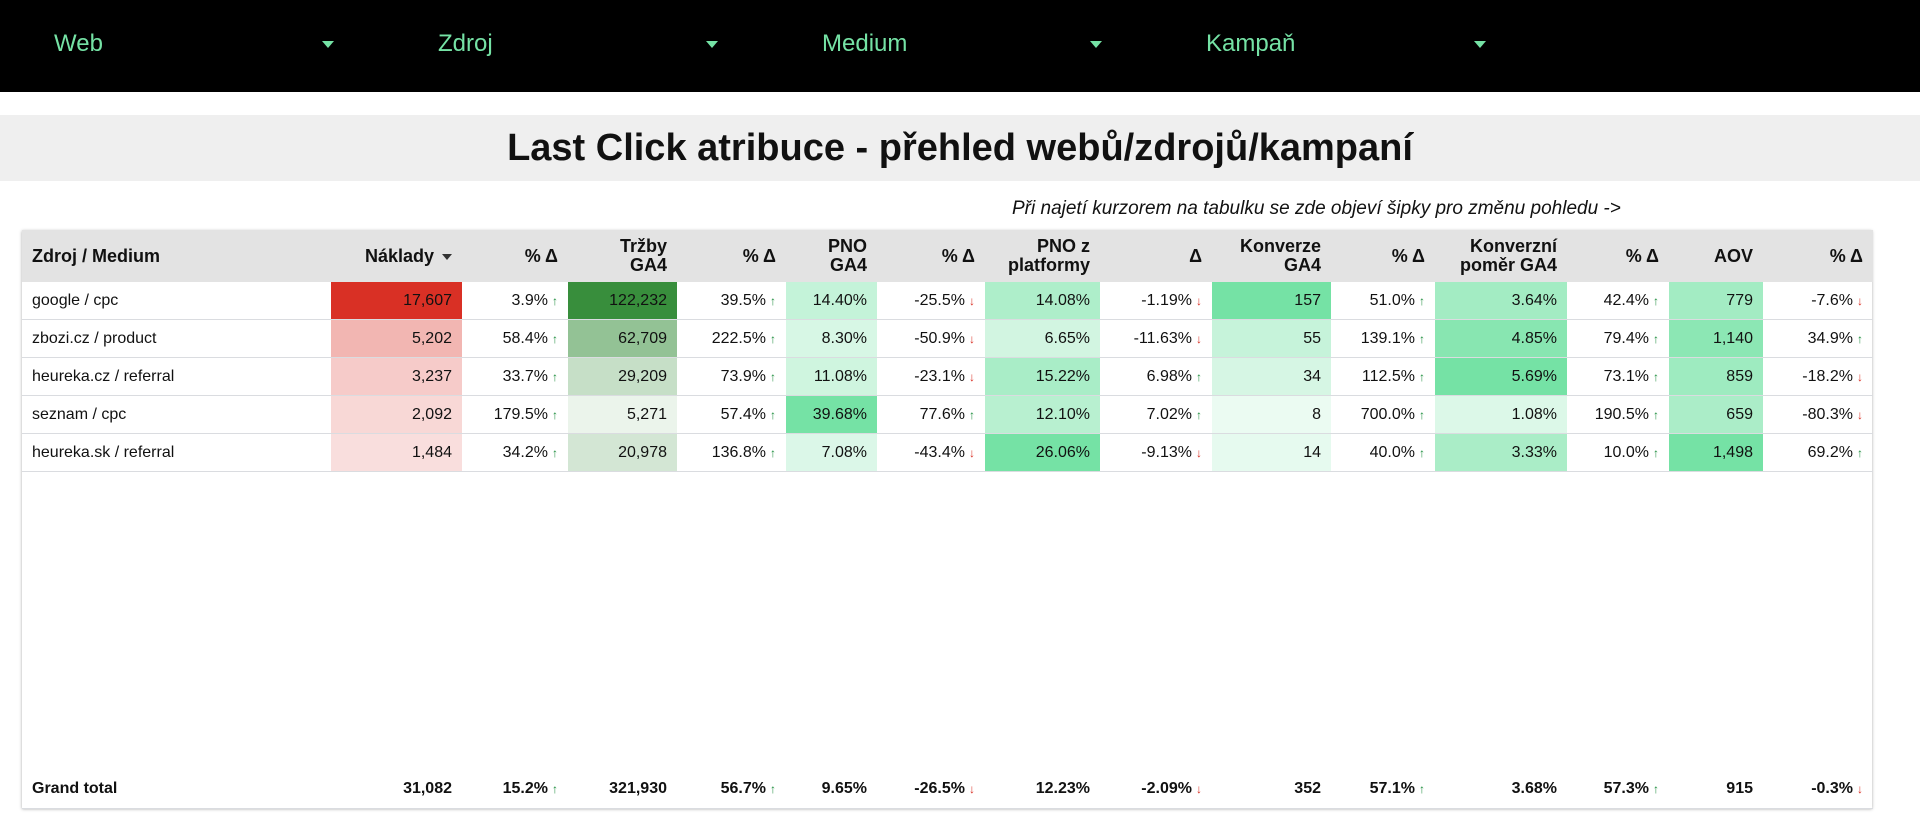 This screenshot has height=839, width=1920. Describe the element at coordinates (1042, 338) in the screenshot. I see `value-cell-c7: 6.65%` at that location.